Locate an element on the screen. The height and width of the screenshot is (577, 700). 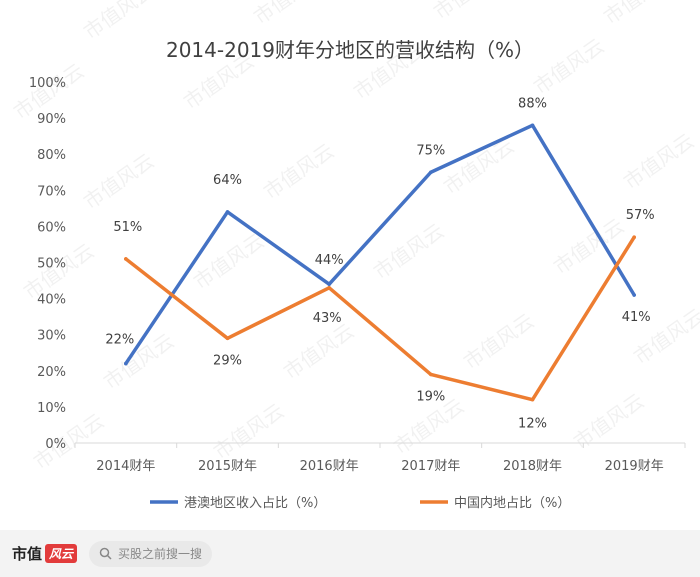
data-label: 75% is located at coordinates (430, 150).